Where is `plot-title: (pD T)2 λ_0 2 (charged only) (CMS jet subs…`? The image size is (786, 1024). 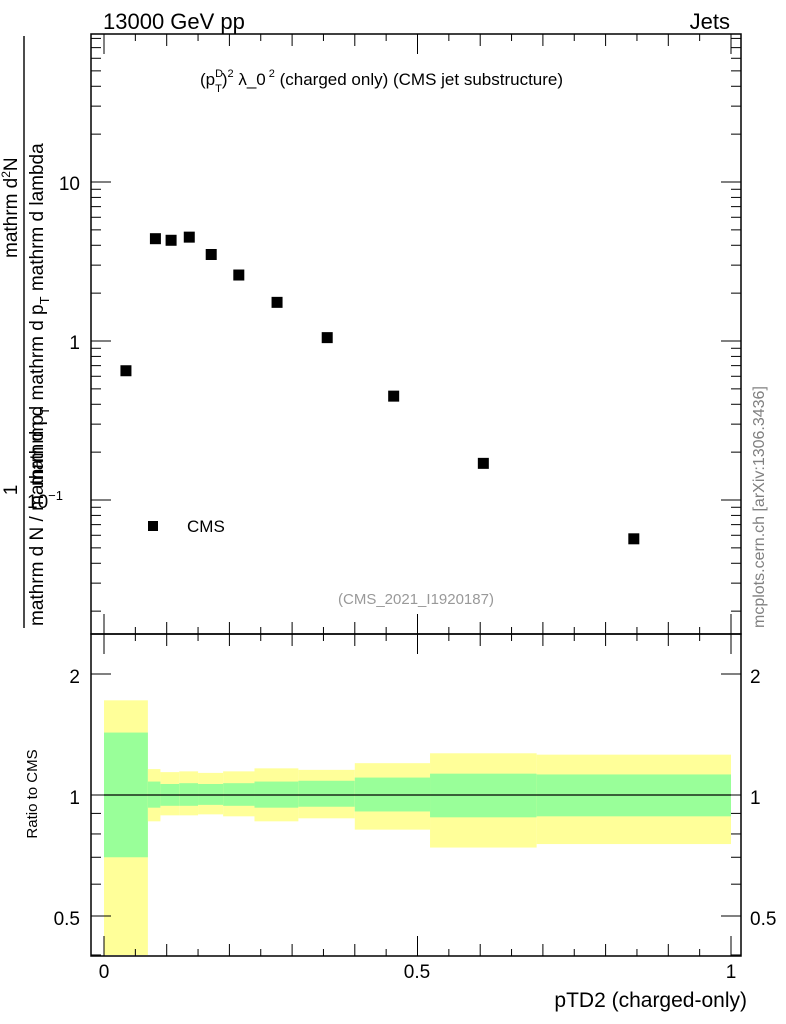 plot-title: (pD T)2 λ_0 2 (charged only) (CMS jet subs… is located at coordinates (381, 81).